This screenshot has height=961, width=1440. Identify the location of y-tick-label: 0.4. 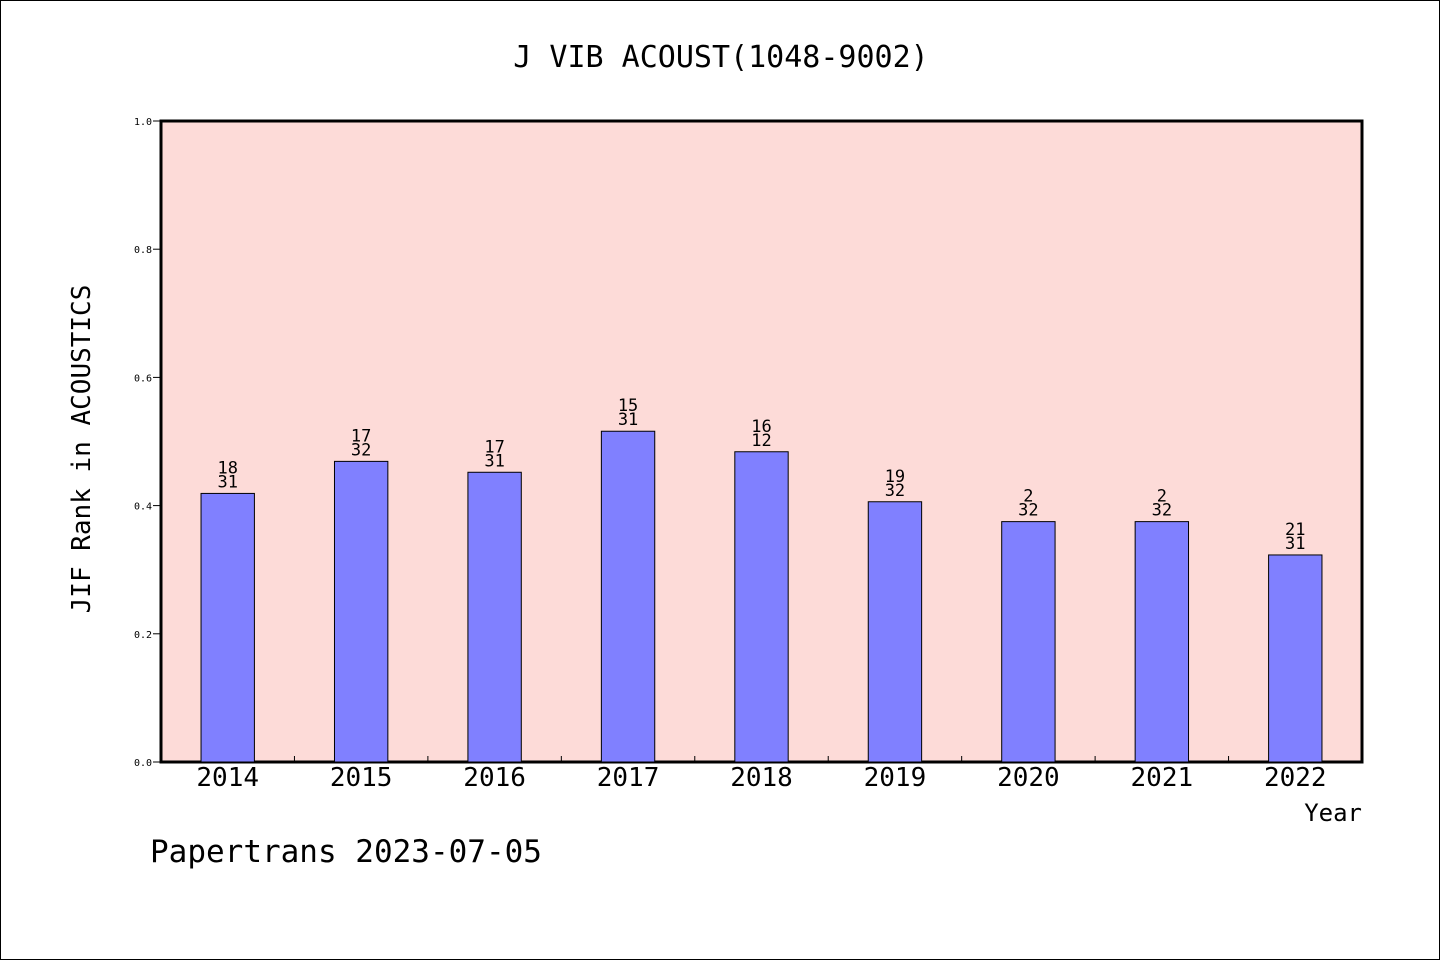
(143, 507).